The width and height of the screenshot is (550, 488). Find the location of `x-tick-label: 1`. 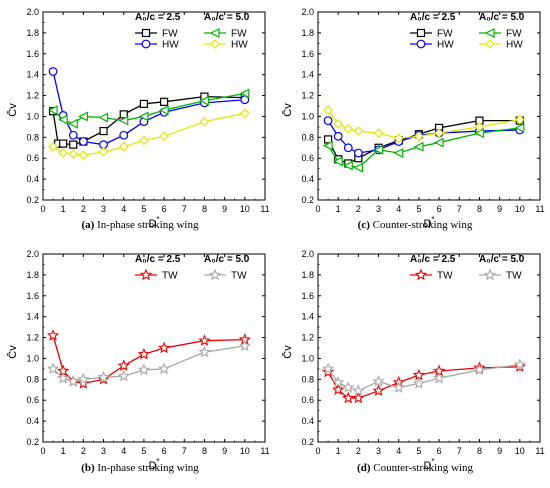

x-tick-label: 1 is located at coordinates (338, 209).